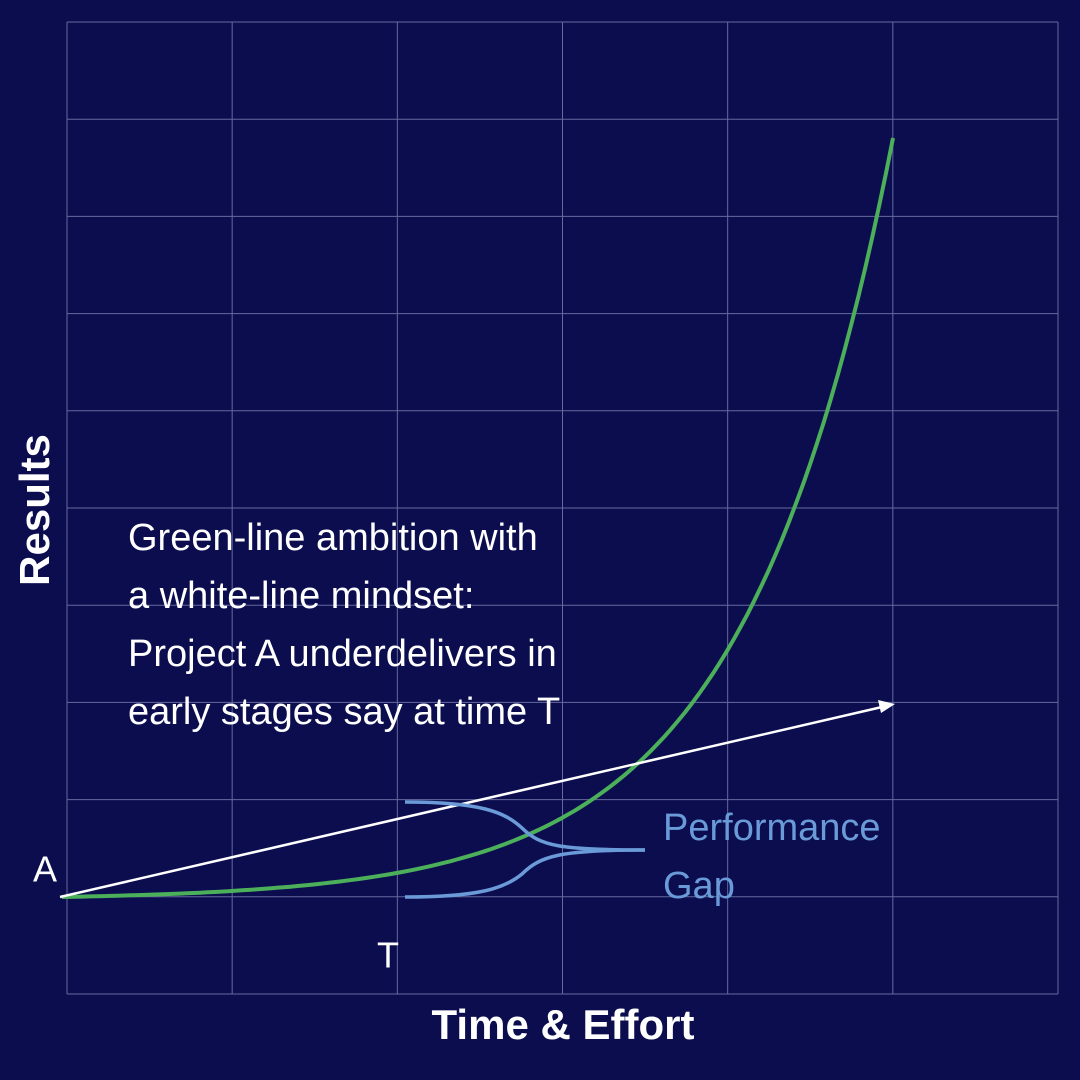 This screenshot has height=1080, width=1080. Describe the element at coordinates (525, 873) in the screenshot. I see `gap-brace-bottom` at that location.